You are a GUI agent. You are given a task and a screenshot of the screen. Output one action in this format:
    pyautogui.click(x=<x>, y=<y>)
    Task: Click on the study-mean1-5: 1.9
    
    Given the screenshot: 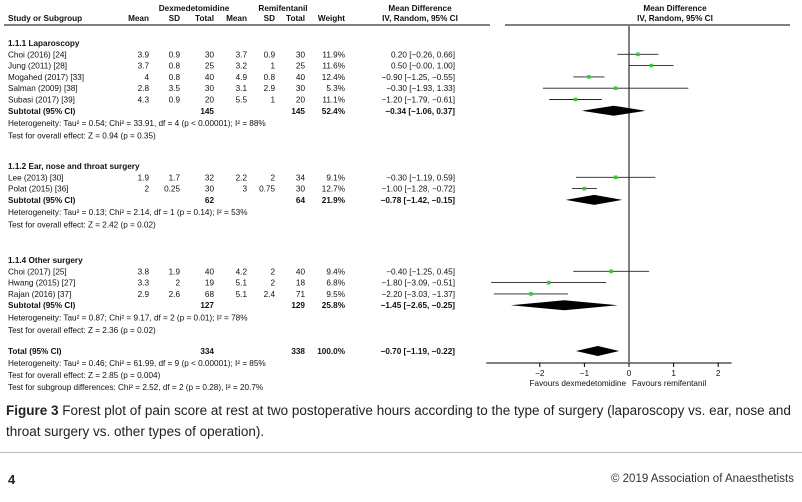 What is the action you would take?
    pyautogui.click(x=144, y=177)
    